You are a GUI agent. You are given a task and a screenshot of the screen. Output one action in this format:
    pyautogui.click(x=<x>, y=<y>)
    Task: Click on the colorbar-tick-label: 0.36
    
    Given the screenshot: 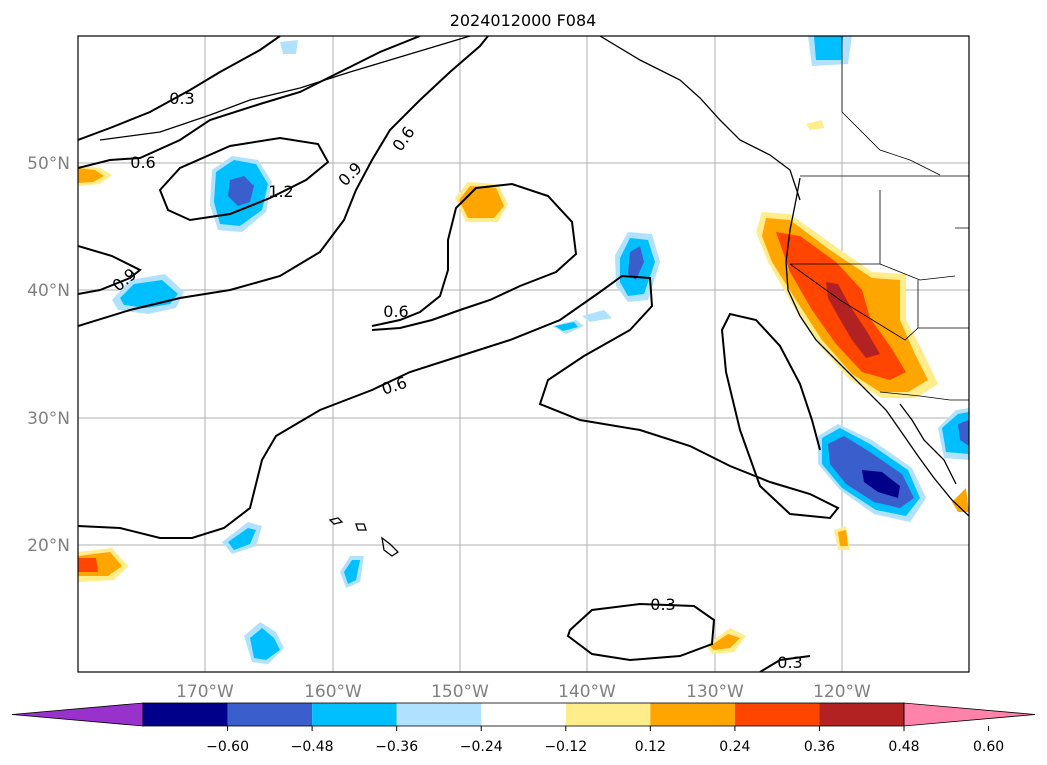 What is the action you would take?
    pyautogui.click(x=819, y=747)
    